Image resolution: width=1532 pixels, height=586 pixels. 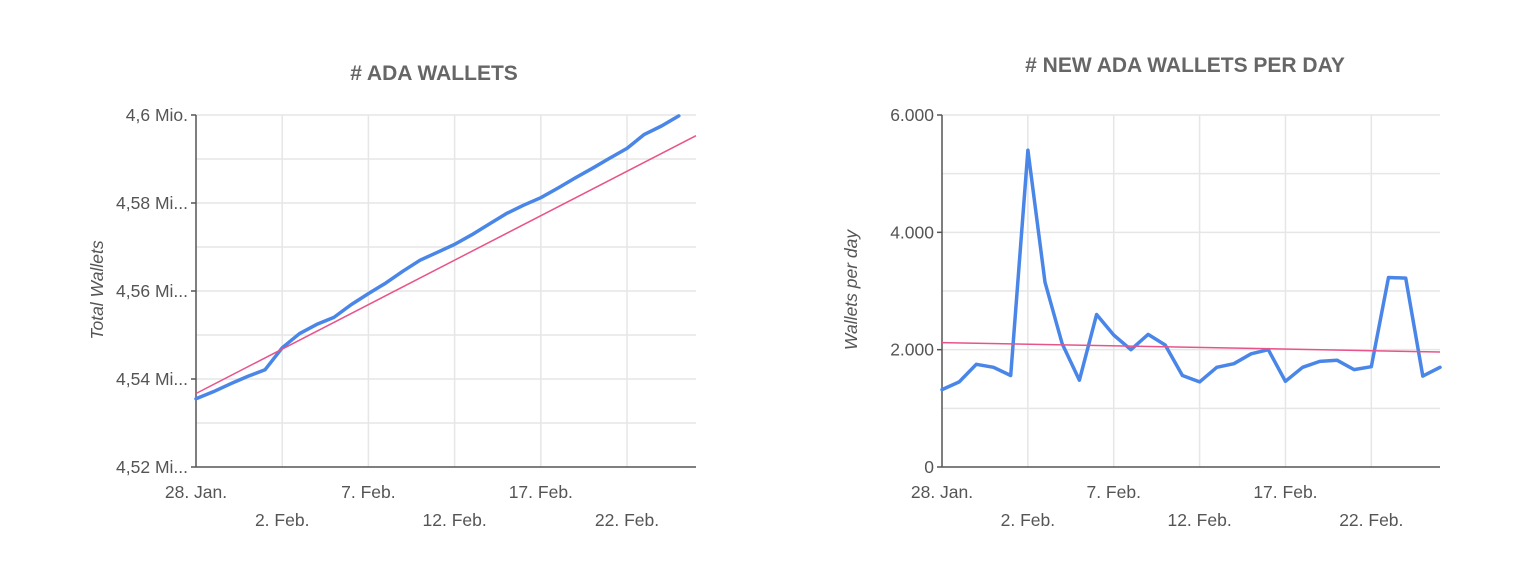 What do you see at coordinates (1185, 65) in the screenshot?
I see `chart-title: # NEW ADA WALLETS PER DAY` at bounding box center [1185, 65].